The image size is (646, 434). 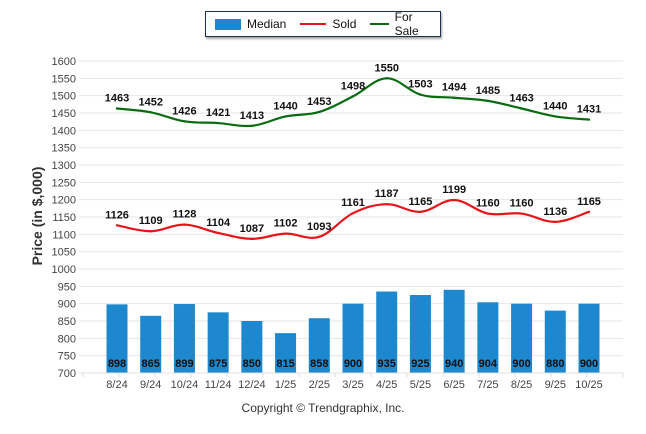 What do you see at coordinates (64, 270) in the screenshot?
I see `y-tick-label: 1000` at bounding box center [64, 270].